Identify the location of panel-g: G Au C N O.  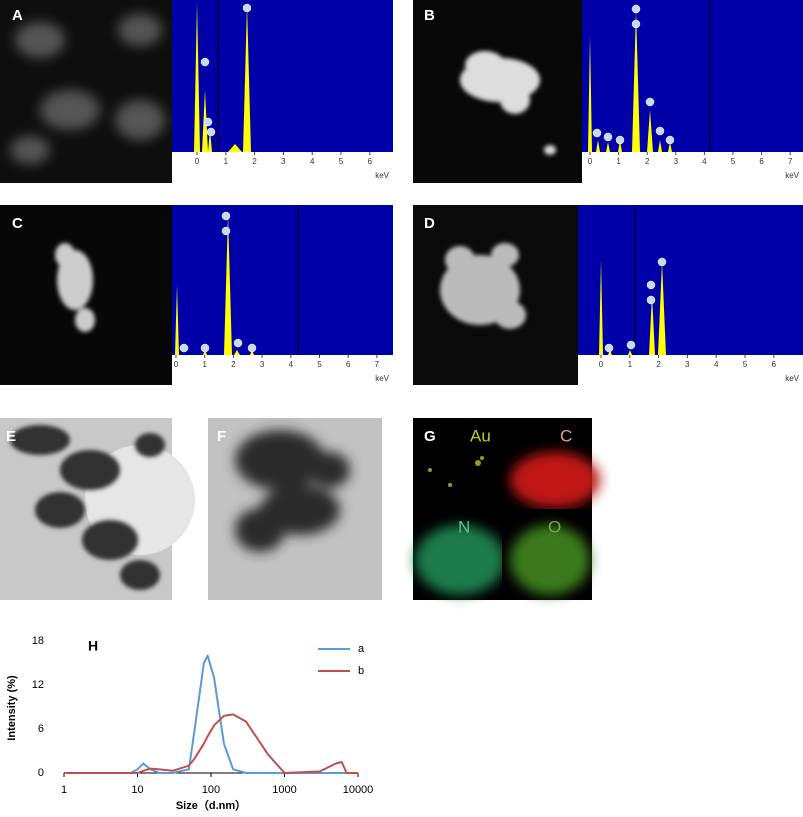
(506, 509).